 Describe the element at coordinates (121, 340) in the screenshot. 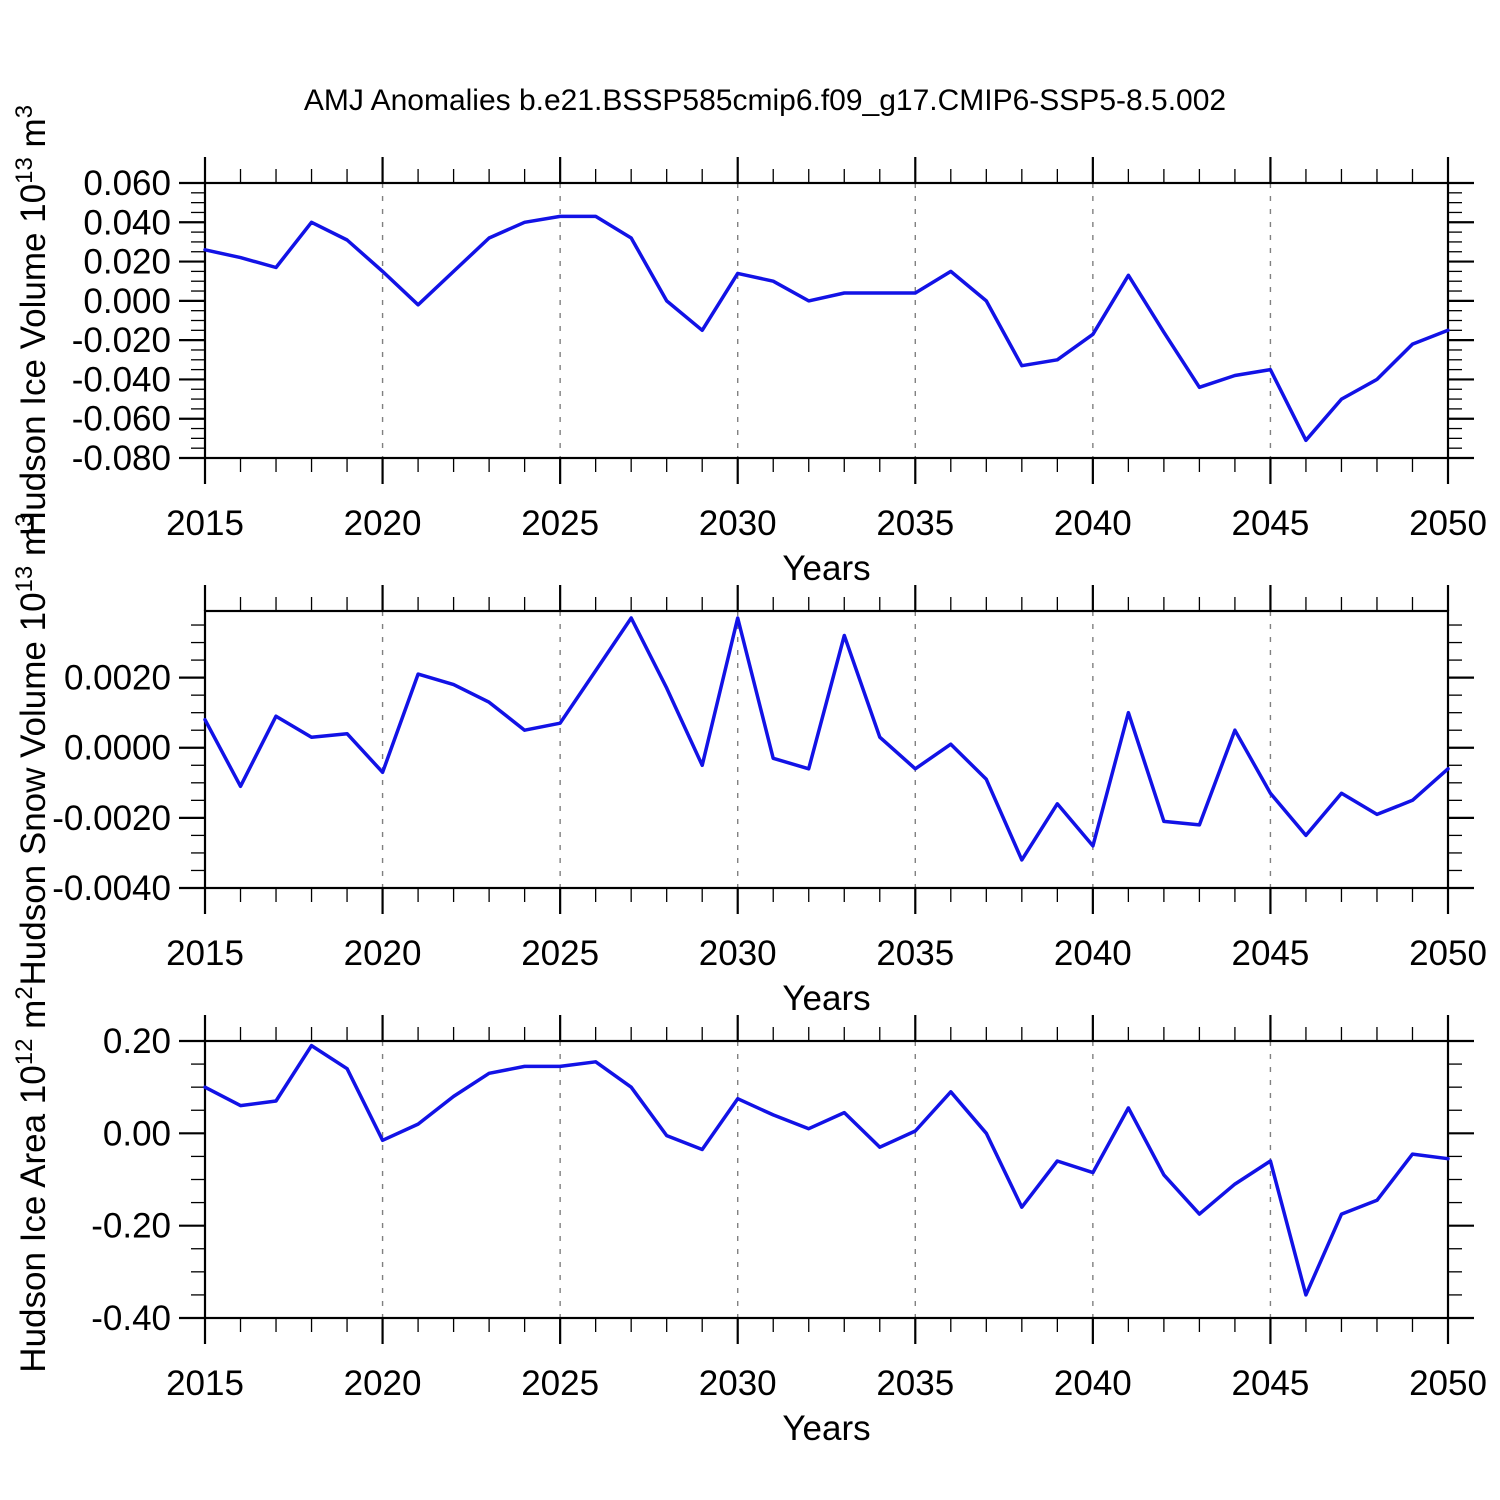

I see `y-tick-label: -0.020` at that location.